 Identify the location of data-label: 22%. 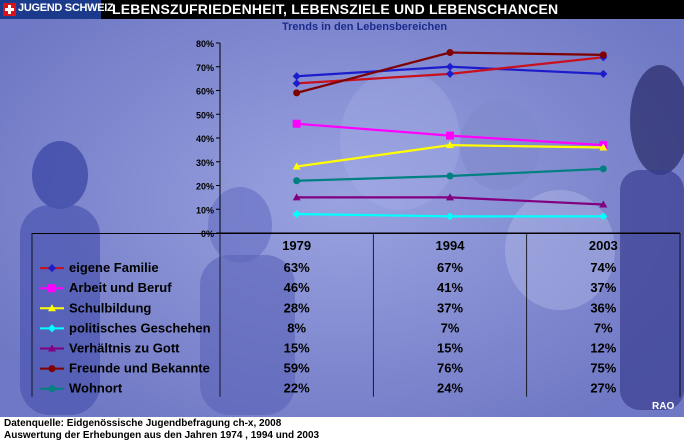
(297, 388).